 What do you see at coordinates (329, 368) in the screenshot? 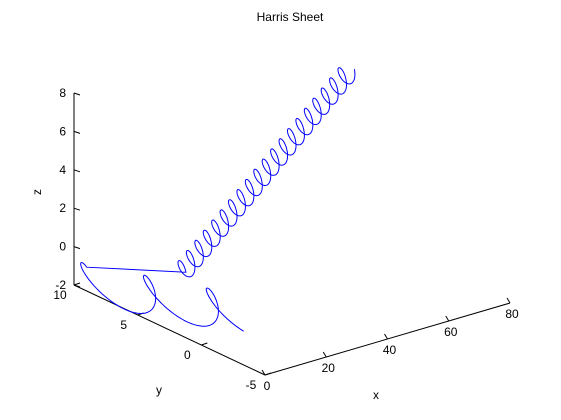
I see `x-tick-label: 20` at bounding box center [329, 368].